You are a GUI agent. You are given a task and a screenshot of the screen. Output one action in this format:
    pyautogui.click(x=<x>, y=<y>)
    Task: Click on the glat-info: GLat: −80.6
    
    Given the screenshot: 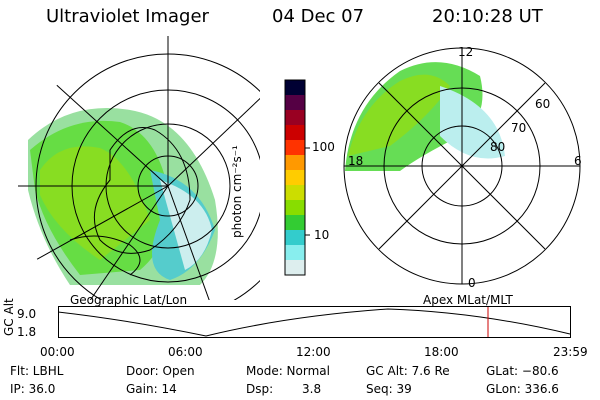 What is the action you would take?
    pyautogui.click(x=522, y=371)
    